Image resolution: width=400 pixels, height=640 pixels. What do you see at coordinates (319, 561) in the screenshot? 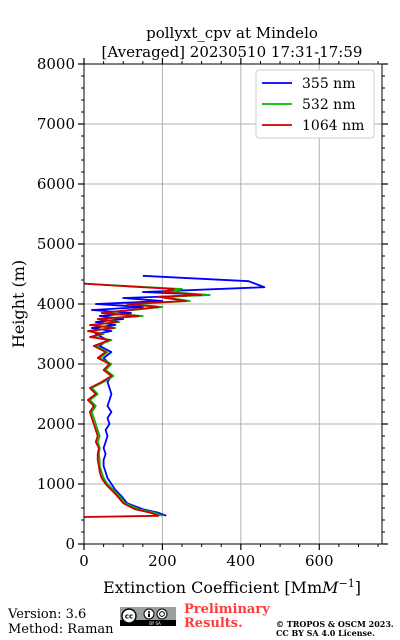
I see `x-tick-label: 600` at bounding box center [319, 561].